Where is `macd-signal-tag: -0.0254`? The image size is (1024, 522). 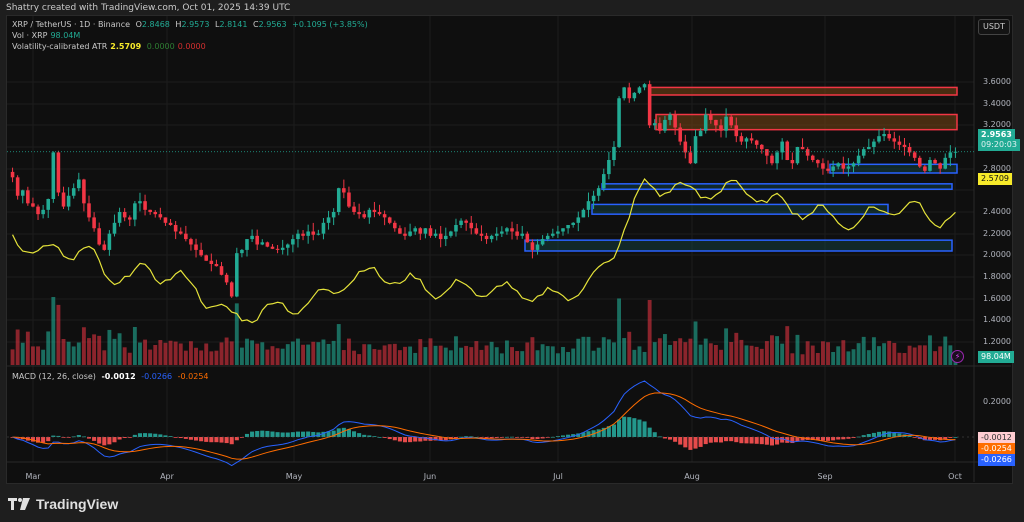 macd-signal-tag: -0.0254 is located at coordinates (996, 449).